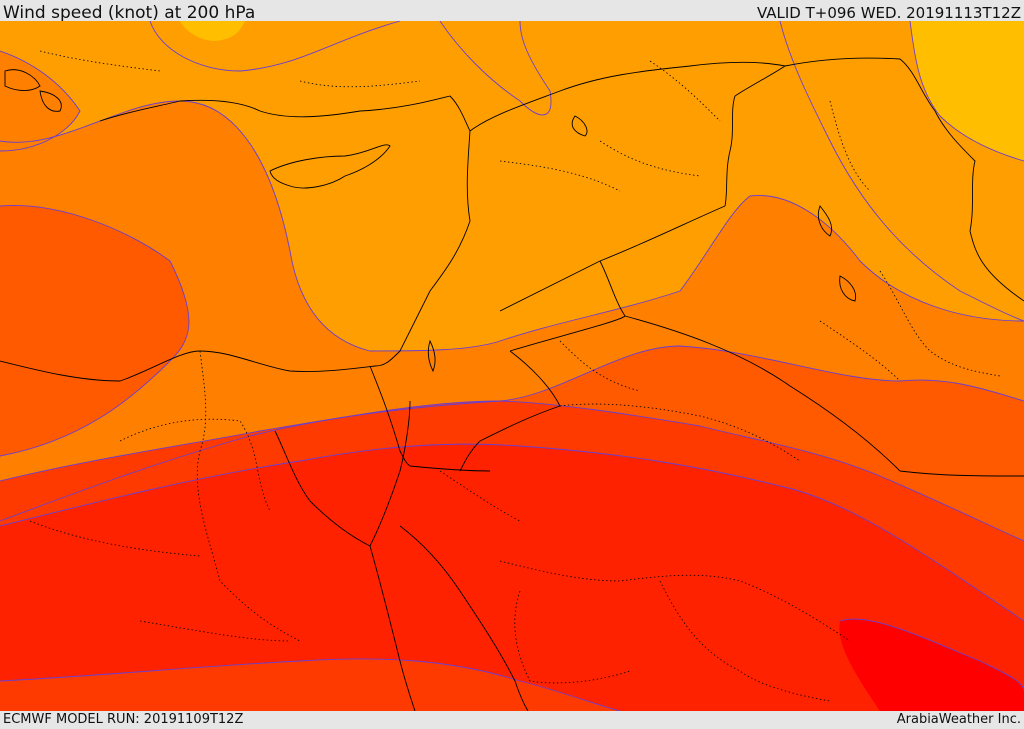 This screenshot has height=729, width=1024. What do you see at coordinates (310, 684) in the screenshot?
I see `wind-band-55-south` at bounding box center [310, 684].